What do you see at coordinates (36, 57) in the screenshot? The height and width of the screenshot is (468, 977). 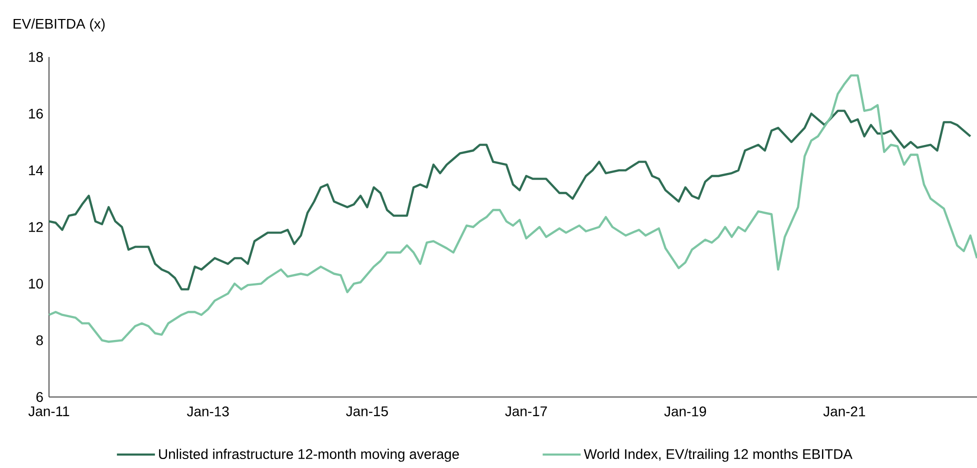 I see `y-tick-label: 18` at bounding box center [36, 57].